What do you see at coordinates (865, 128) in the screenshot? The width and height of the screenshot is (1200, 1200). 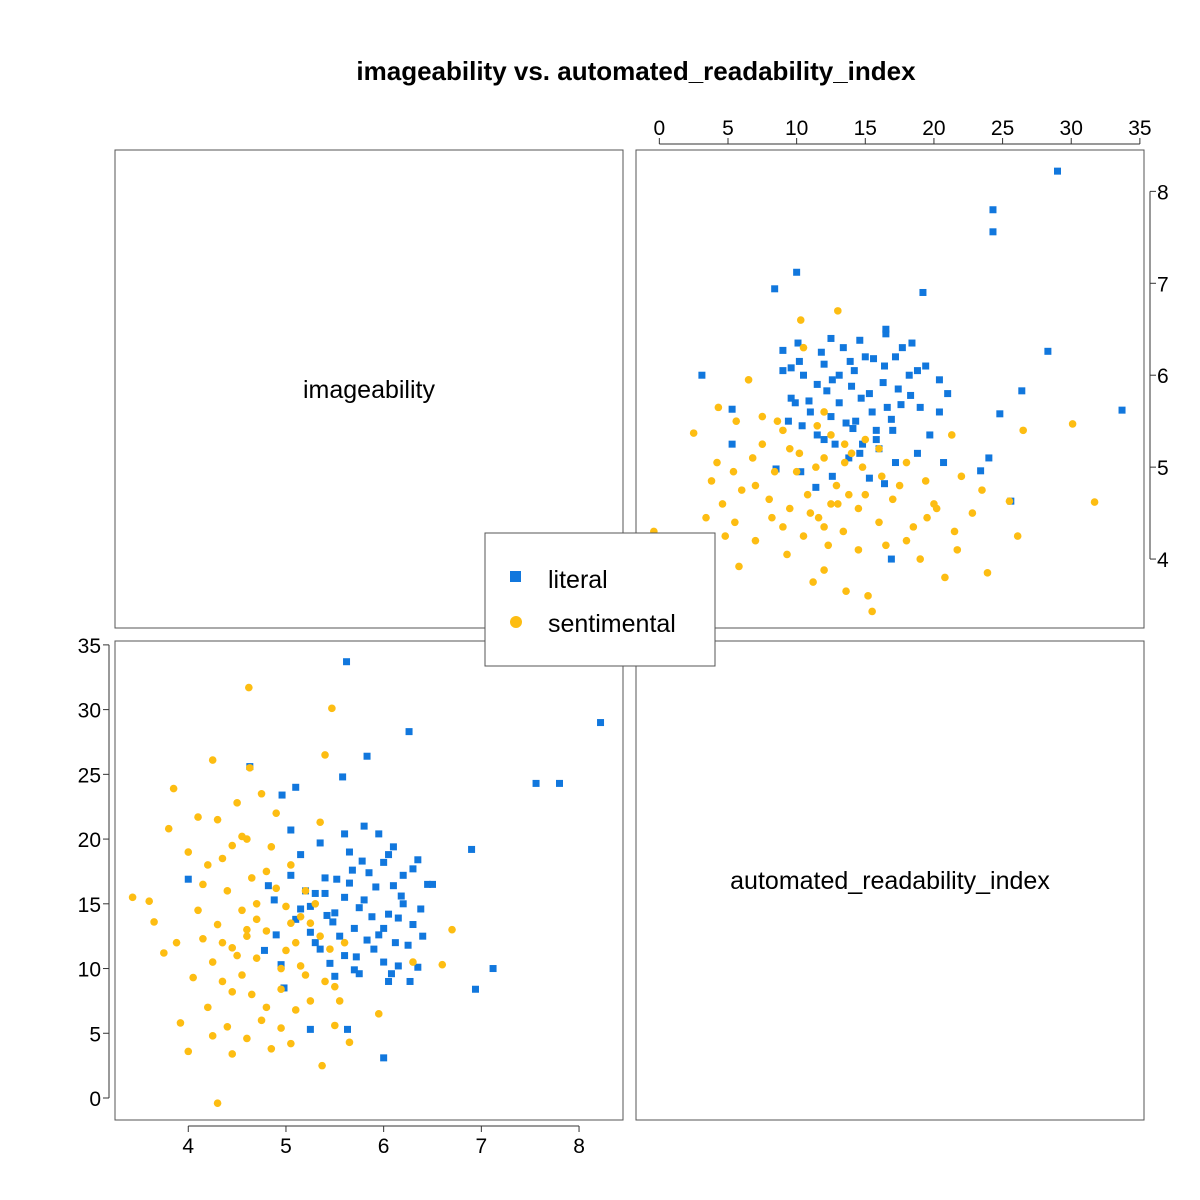 I see `top-axis-tick-label-3: 15` at bounding box center [865, 128].